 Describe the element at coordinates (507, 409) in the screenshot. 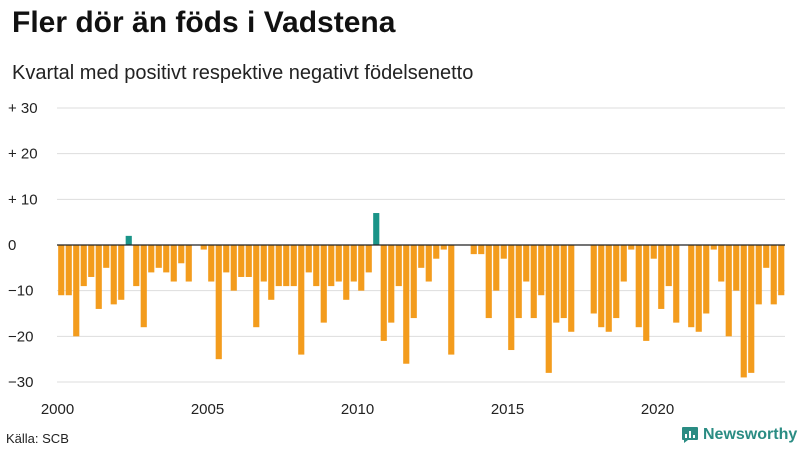

I see `x-tick-label: 2015` at that location.